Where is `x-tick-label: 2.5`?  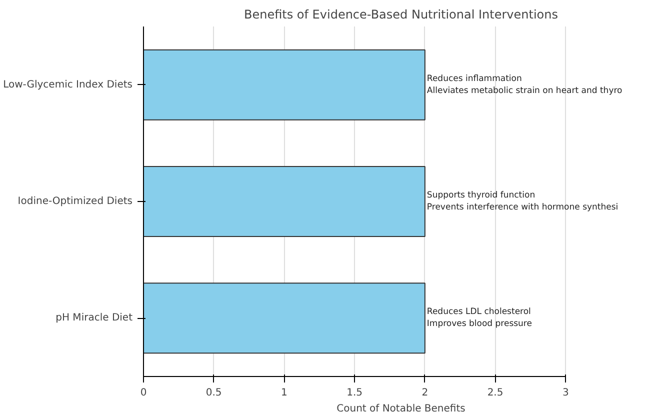 x-tick-label: 2.5 is located at coordinates (495, 393).